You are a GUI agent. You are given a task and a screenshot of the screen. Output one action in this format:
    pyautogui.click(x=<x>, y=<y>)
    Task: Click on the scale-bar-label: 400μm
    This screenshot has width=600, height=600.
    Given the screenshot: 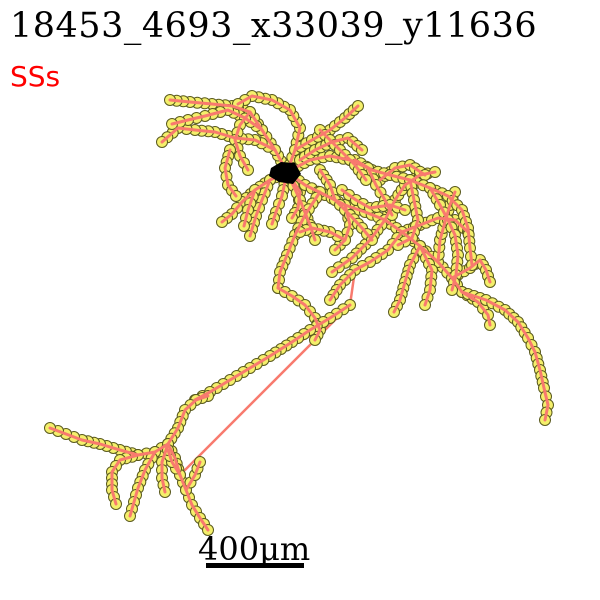 What is the action you would take?
    pyautogui.click(x=254, y=549)
    